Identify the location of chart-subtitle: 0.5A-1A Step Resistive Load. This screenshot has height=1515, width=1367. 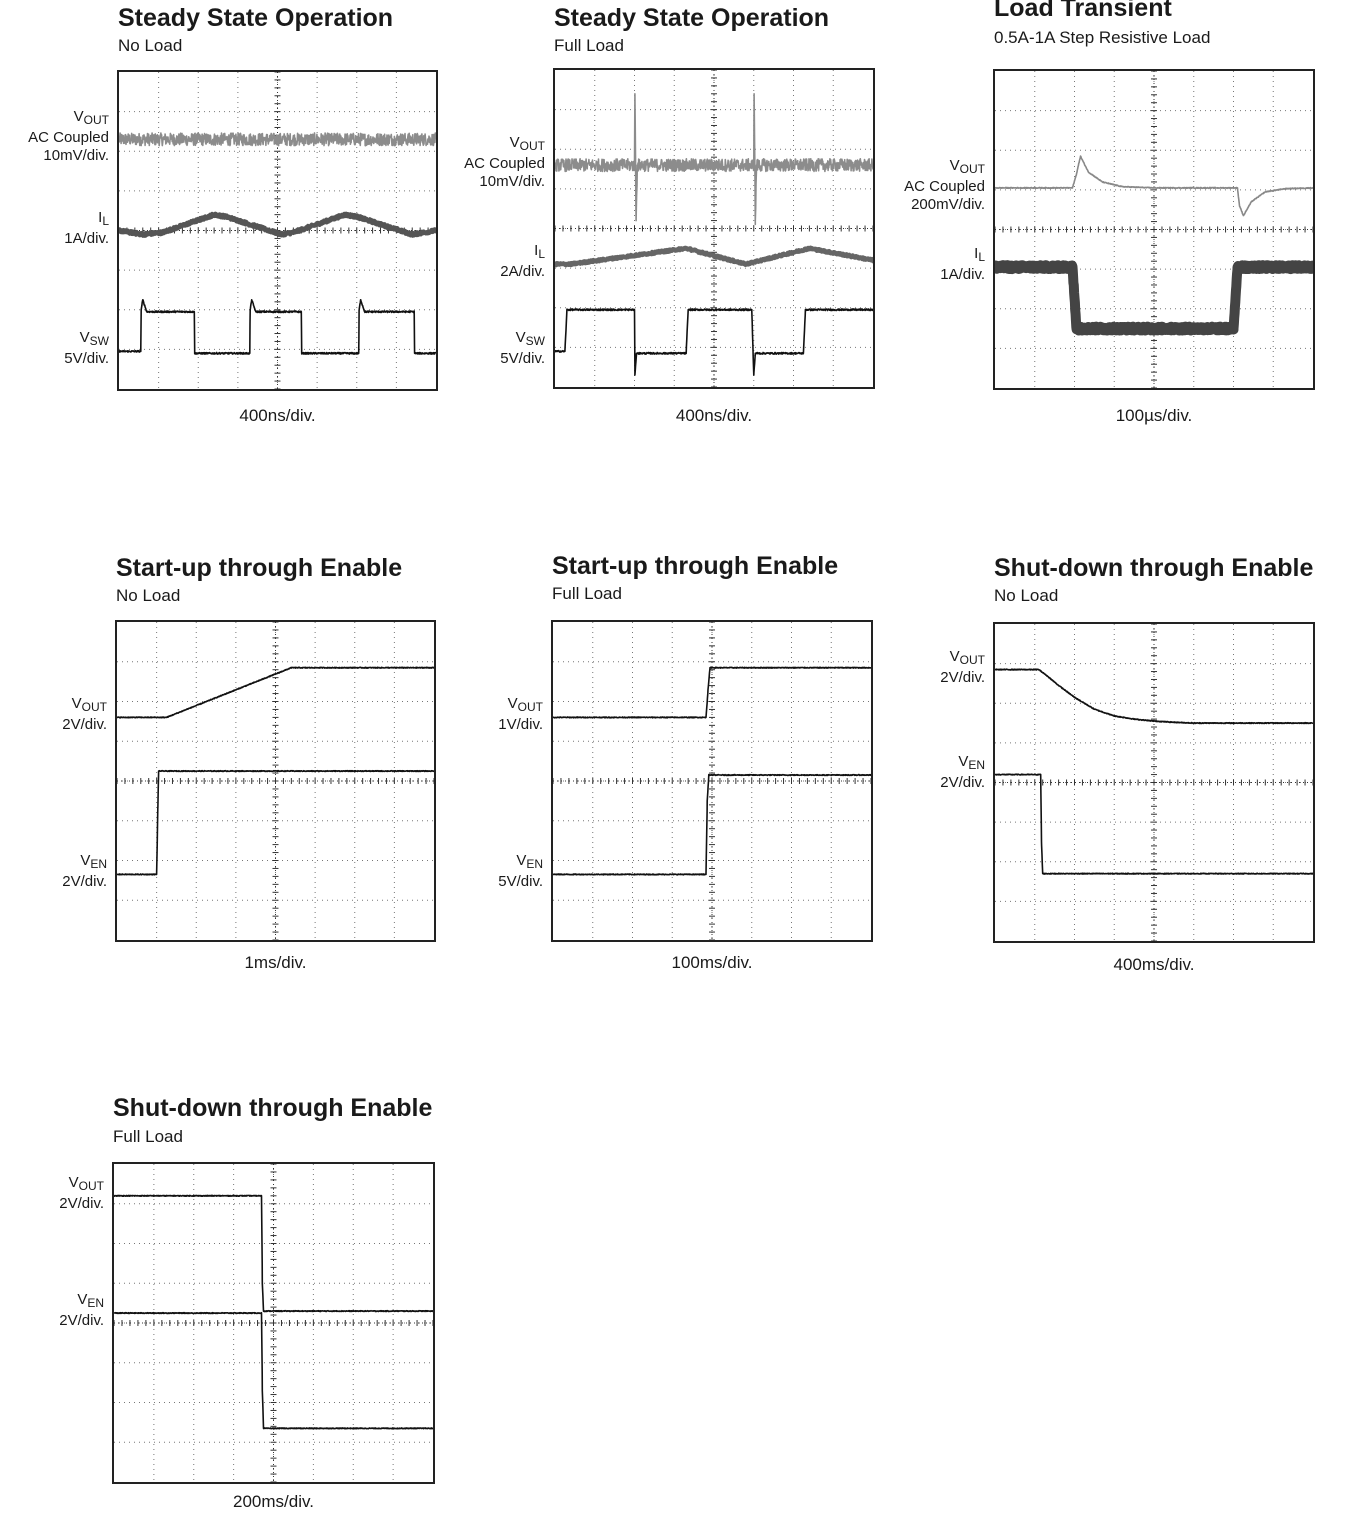
(1102, 37).